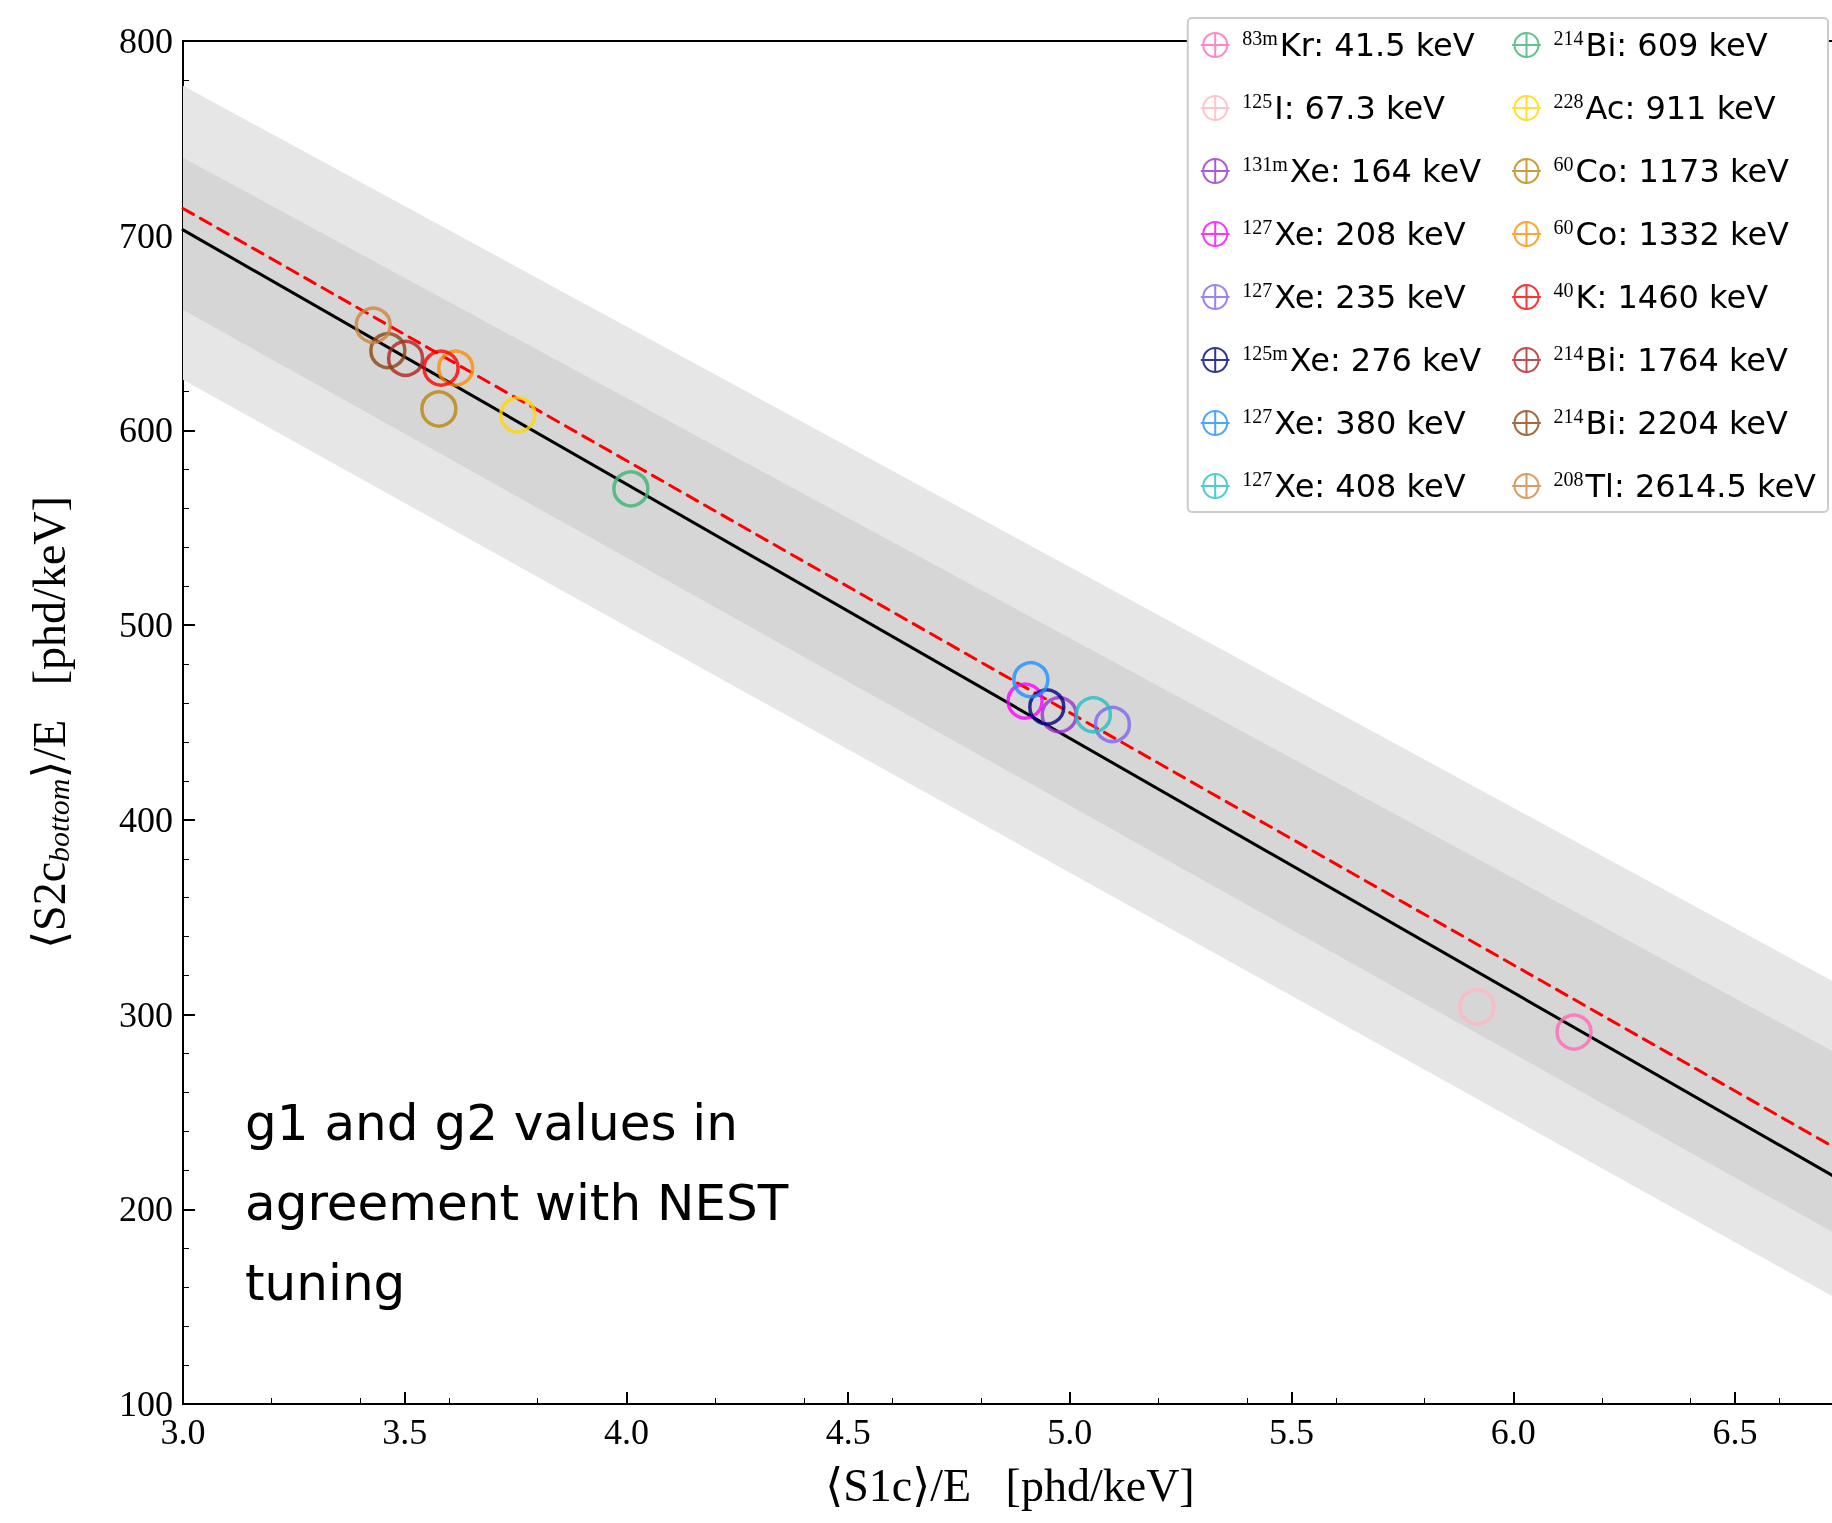  I want to click on y-tick-label: 700, so click(146, 235).